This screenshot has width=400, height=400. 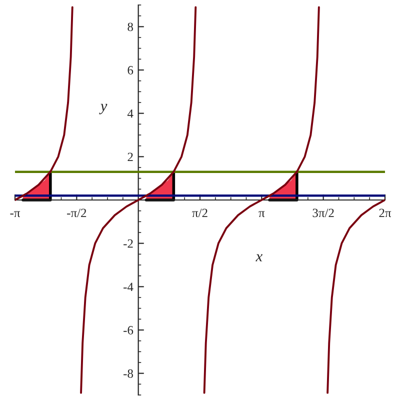 What do you see at coordinates (130, 157) in the screenshot?
I see `y-tick-label: 2` at bounding box center [130, 157].